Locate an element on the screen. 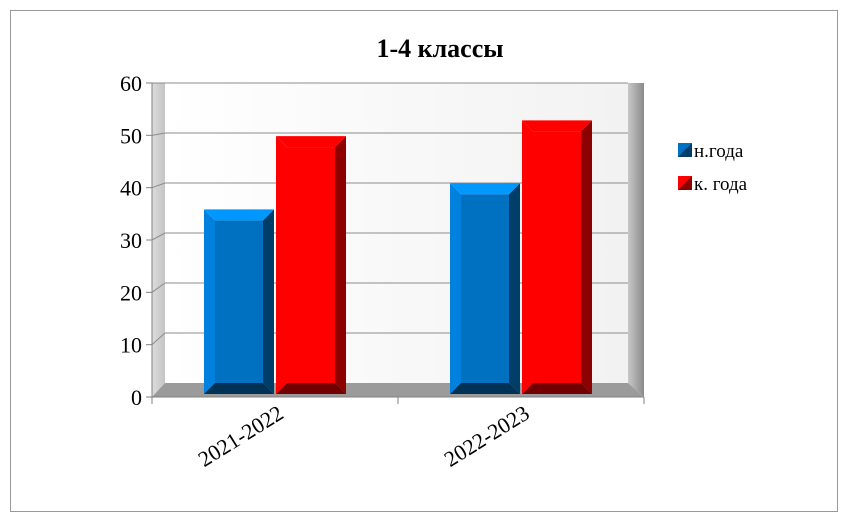 This screenshot has height=515, width=842. x-tick-label: 2022-2023 is located at coordinates (487, 436).